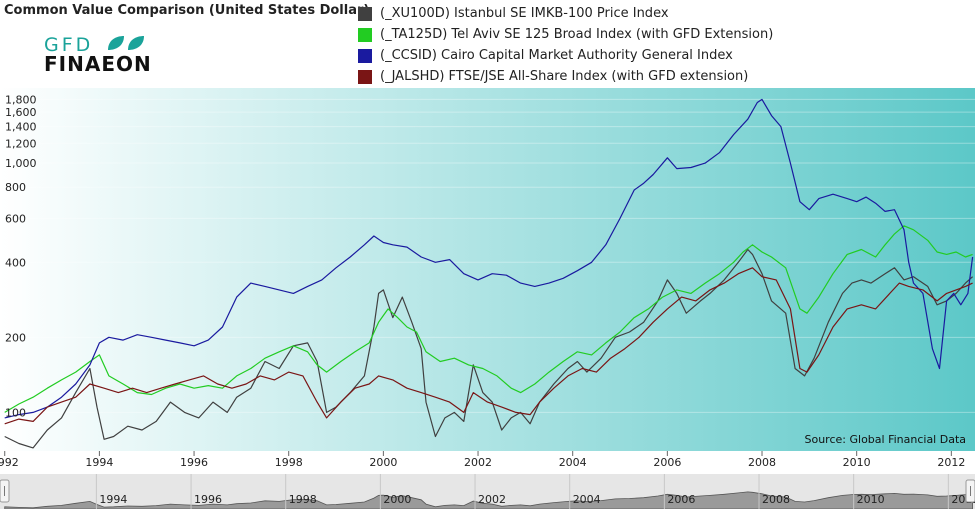 The height and width of the screenshot is (509, 975). I want to click on navigator-tick-label: 2002, so click(492, 499).